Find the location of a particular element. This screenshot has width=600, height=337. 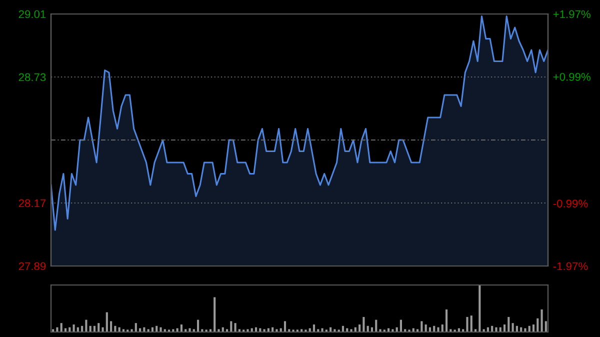

y2-tick-label: +0.99% is located at coordinates (571, 76).